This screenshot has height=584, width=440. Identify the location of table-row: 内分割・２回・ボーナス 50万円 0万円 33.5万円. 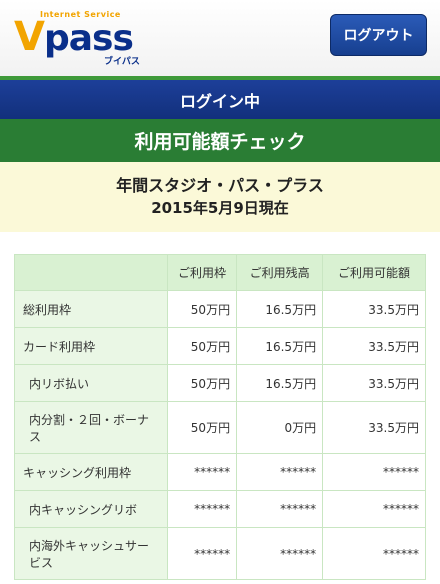
(220, 427).